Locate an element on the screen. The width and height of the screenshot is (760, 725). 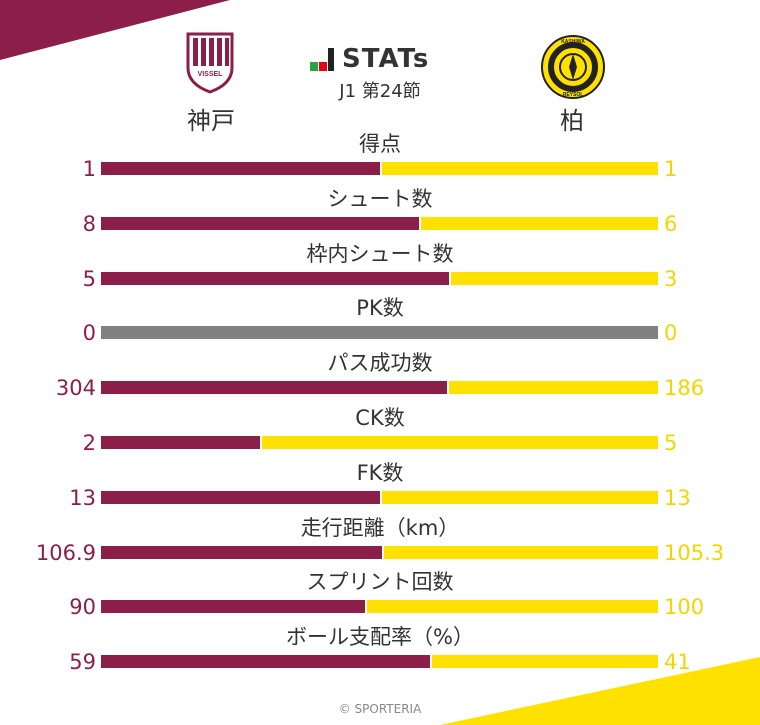
away-value: 6 is located at coordinates (671, 223).